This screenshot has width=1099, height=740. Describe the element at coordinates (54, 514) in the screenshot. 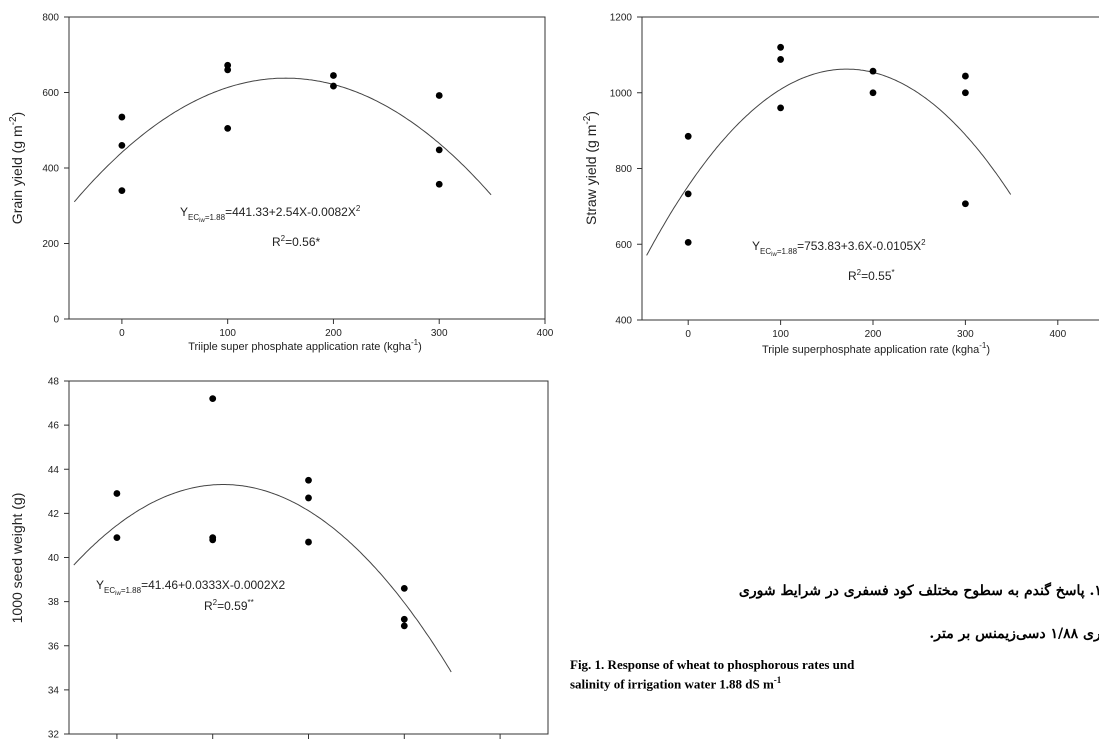

I see `y-tick-label: 42` at that location.